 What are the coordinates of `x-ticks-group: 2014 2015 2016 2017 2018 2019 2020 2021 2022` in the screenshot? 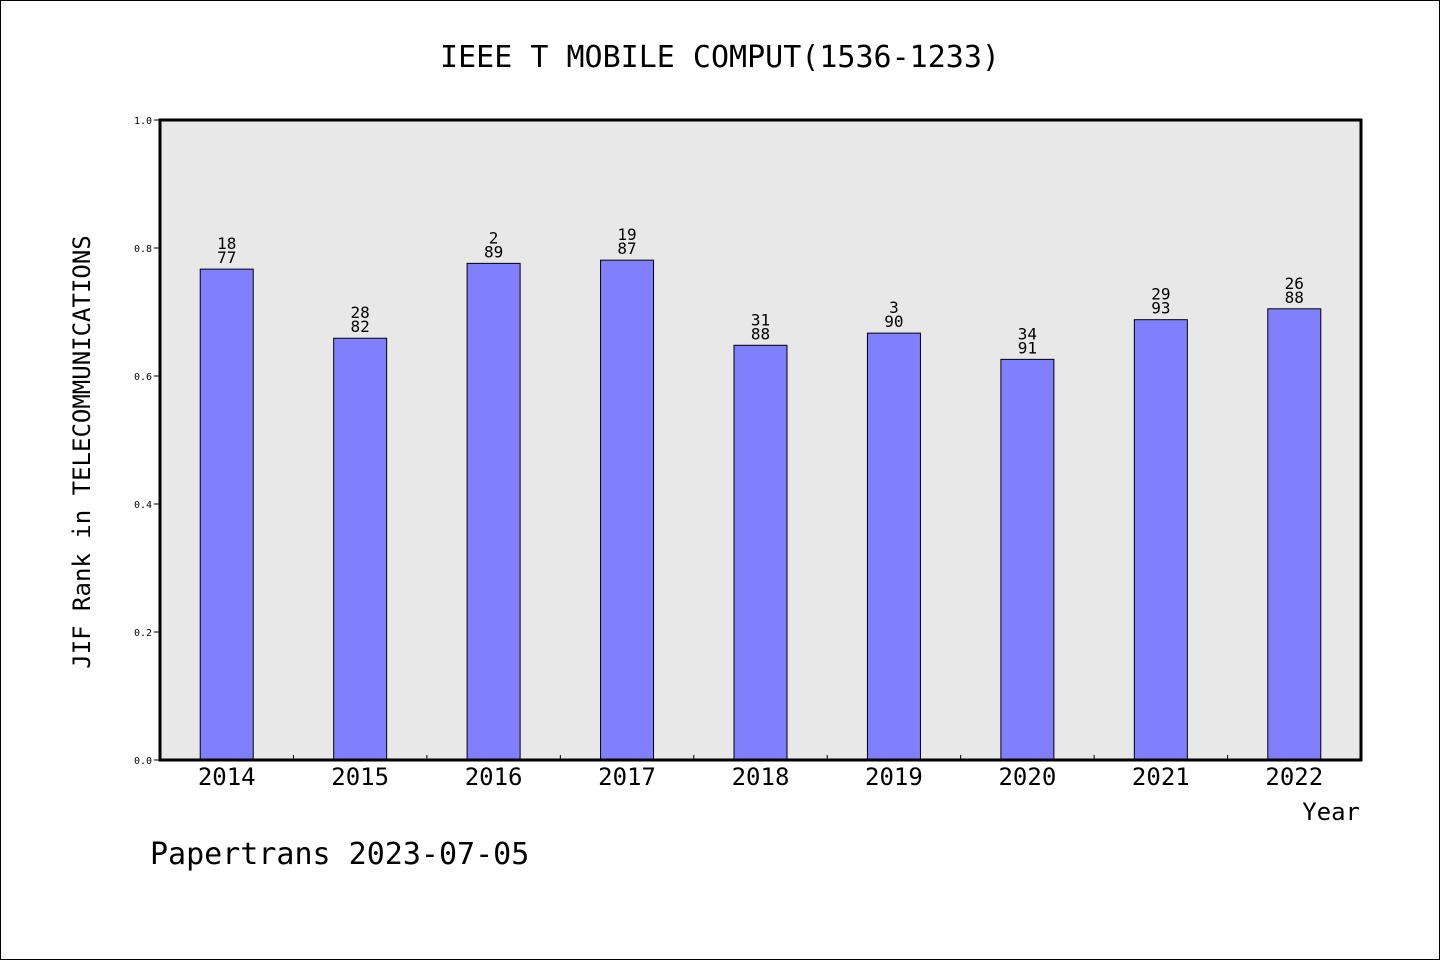 It's located at (760, 773).